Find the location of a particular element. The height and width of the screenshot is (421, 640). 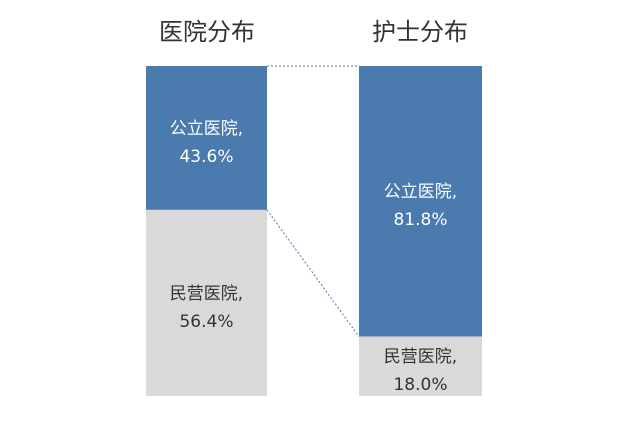

bar-2-public-label-value: 81.8% is located at coordinates (420, 220).